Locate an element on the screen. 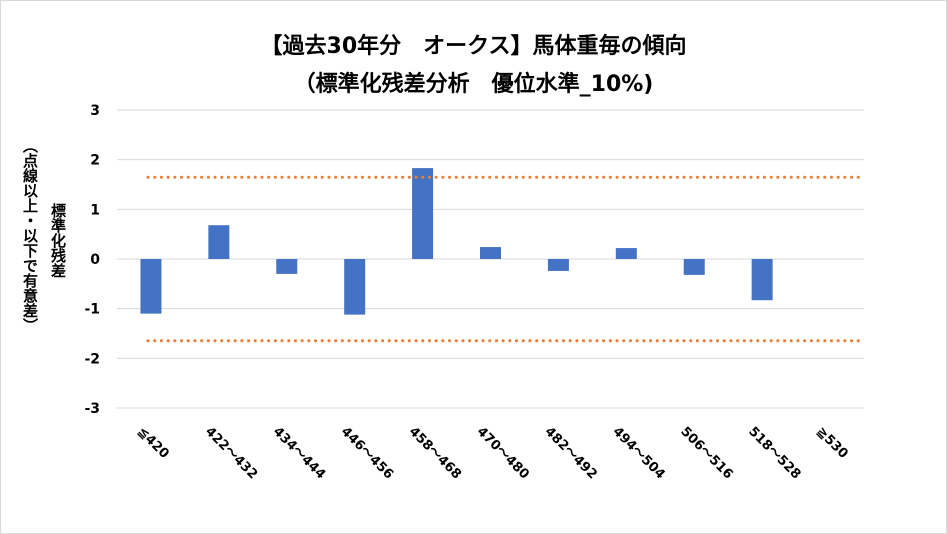 This screenshot has width=947, height=534. x-tick-label: 470～480 is located at coordinates (503, 453).